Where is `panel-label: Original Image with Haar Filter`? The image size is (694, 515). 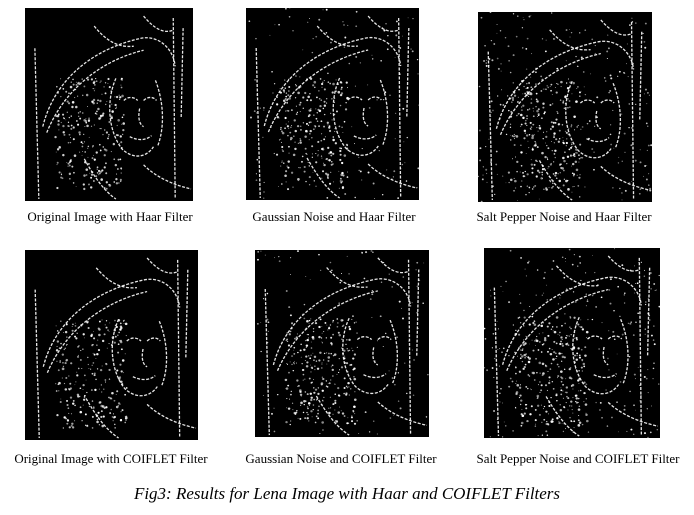 panel-label: Original Image with Haar Filter is located at coordinates (110, 216).